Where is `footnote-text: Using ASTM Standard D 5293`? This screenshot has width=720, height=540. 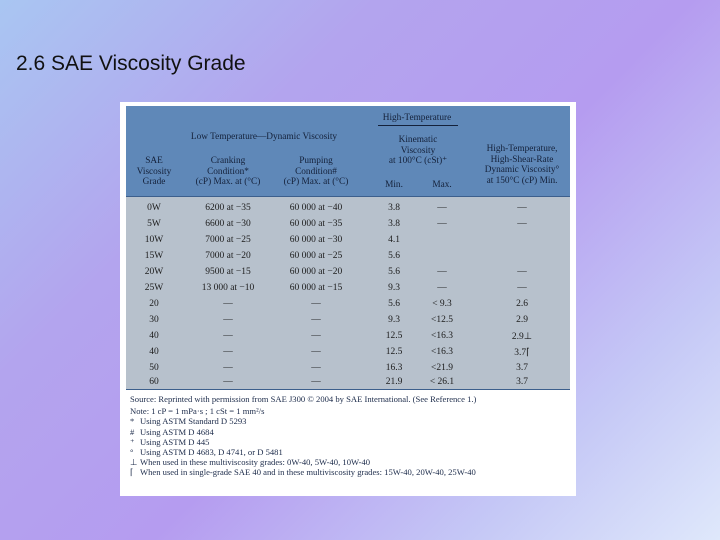
footnote-text: Using ASTM Standard D 5293 is located at coordinates (193, 421).